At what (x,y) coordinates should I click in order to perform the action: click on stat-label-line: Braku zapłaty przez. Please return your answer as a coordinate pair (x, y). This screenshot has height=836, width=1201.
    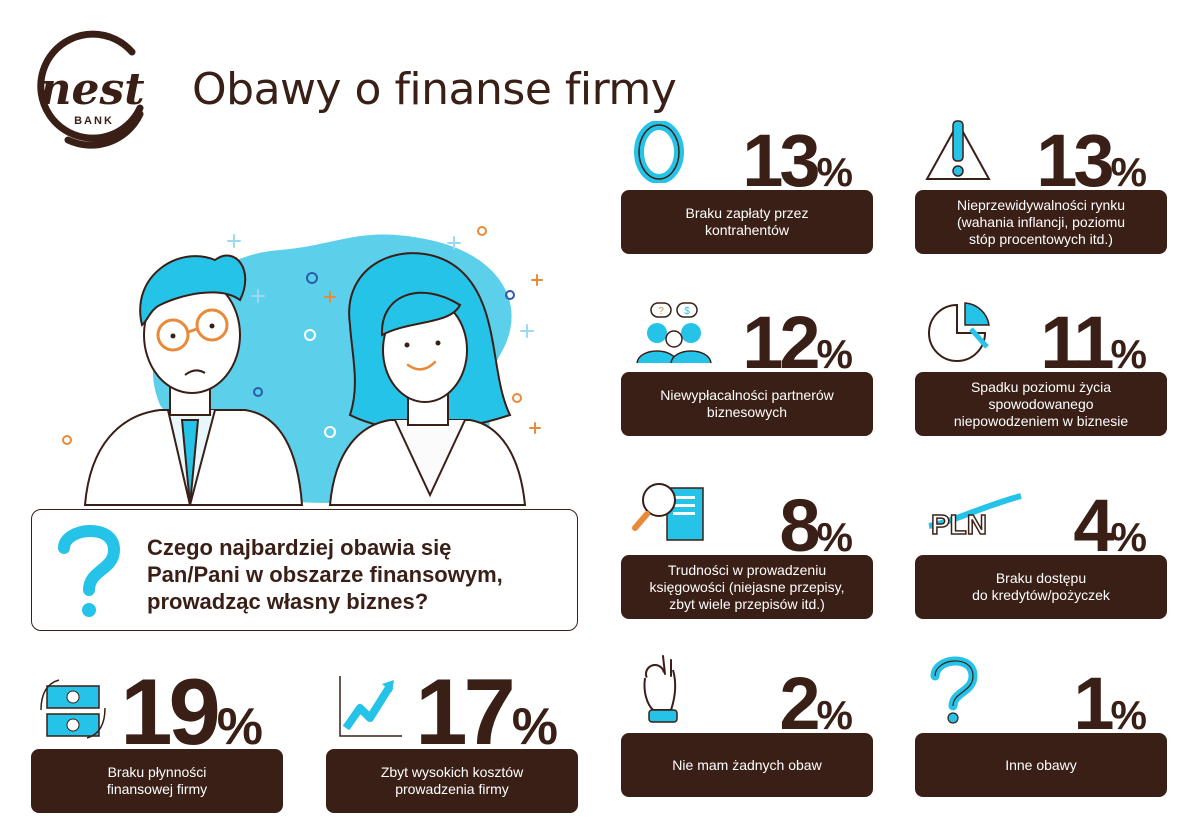
    Looking at the image, I should click on (747, 213).